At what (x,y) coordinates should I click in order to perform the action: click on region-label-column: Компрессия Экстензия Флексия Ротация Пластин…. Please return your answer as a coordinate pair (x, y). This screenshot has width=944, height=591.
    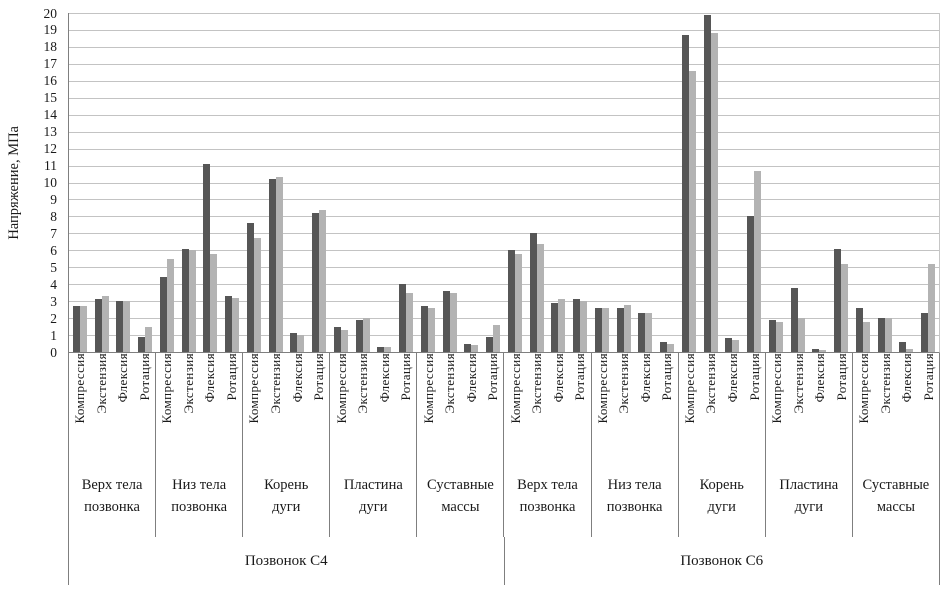
    Looking at the image, I should click on (809, 445).